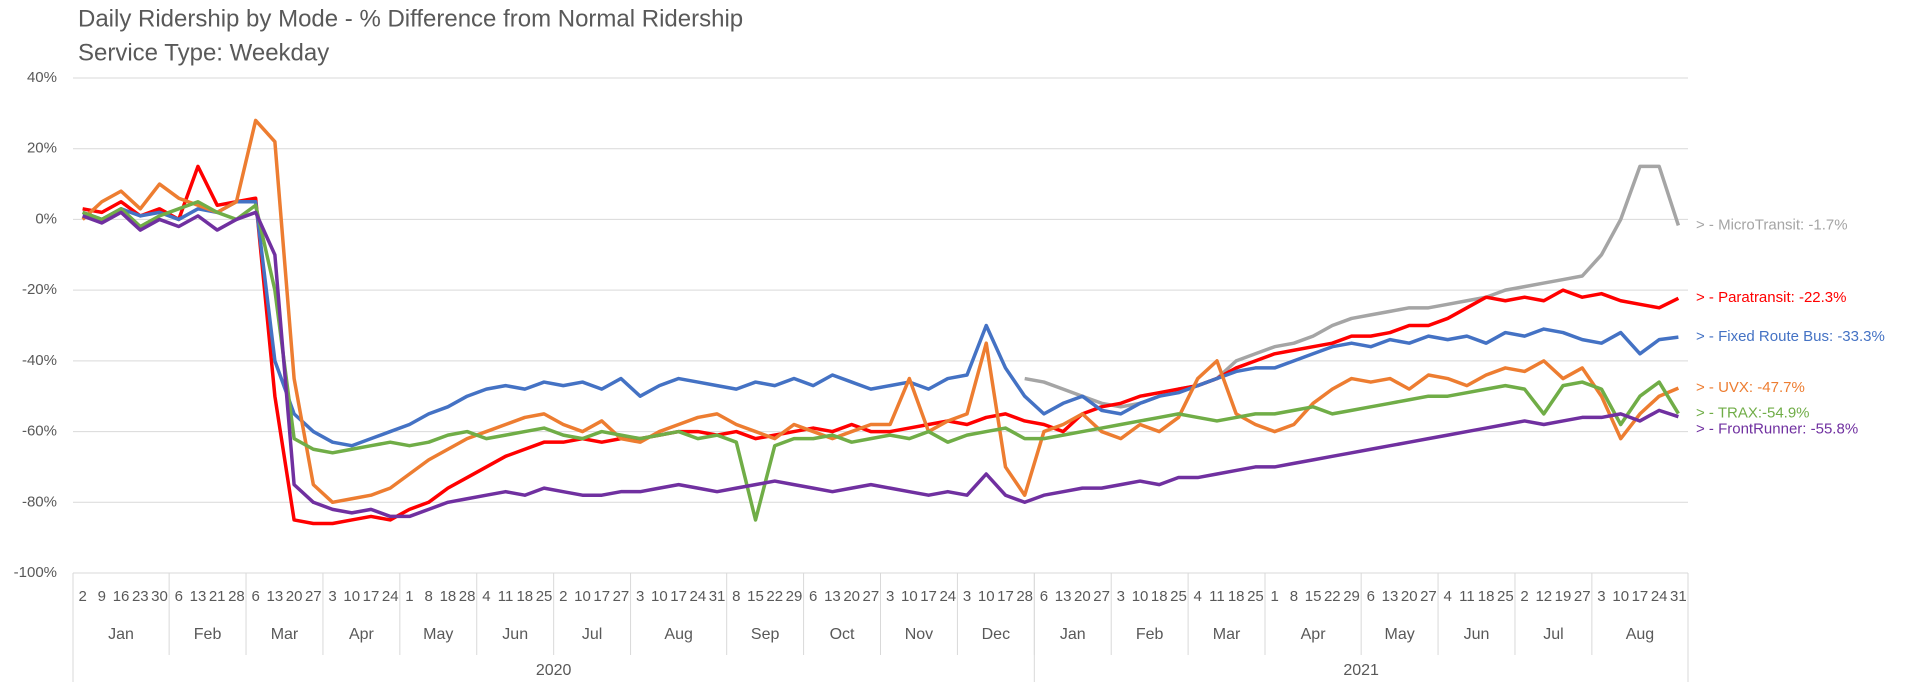 The image size is (1926, 687). I want to click on x-day-label: 12, so click(1543, 596).